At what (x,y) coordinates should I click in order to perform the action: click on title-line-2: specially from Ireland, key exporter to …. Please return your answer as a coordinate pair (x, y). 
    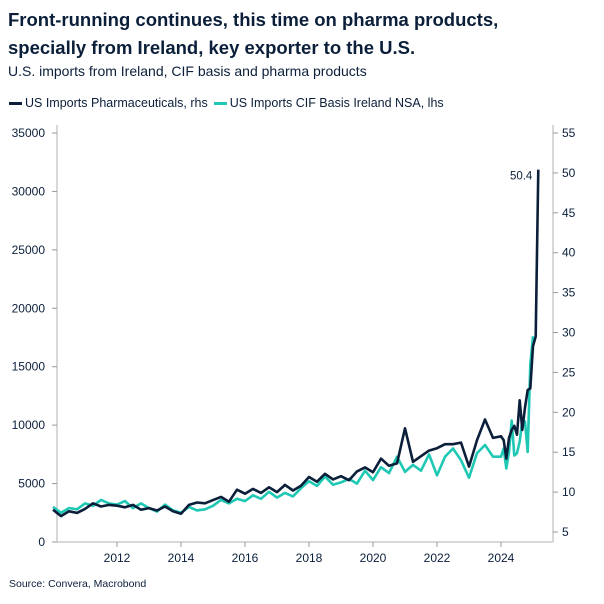
    Looking at the image, I should click on (212, 47).